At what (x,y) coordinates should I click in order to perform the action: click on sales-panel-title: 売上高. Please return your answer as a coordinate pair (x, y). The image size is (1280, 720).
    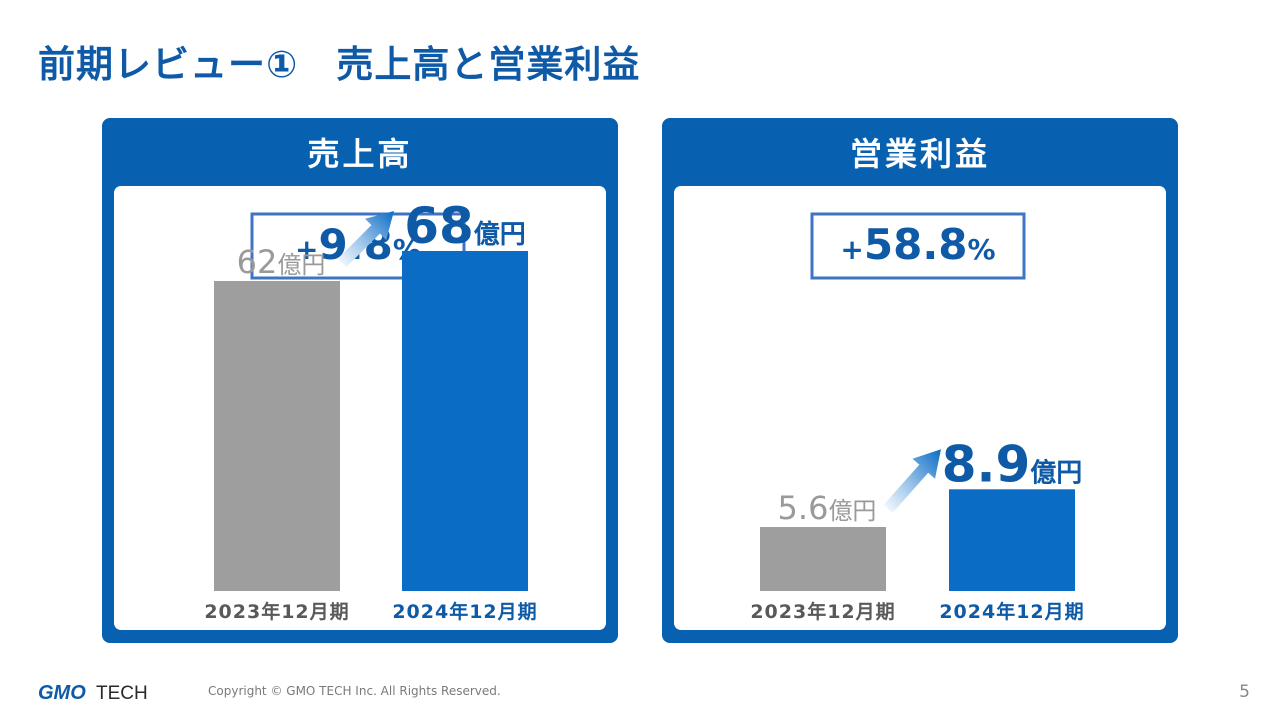
    Looking at the image, I should click on (360, 154).